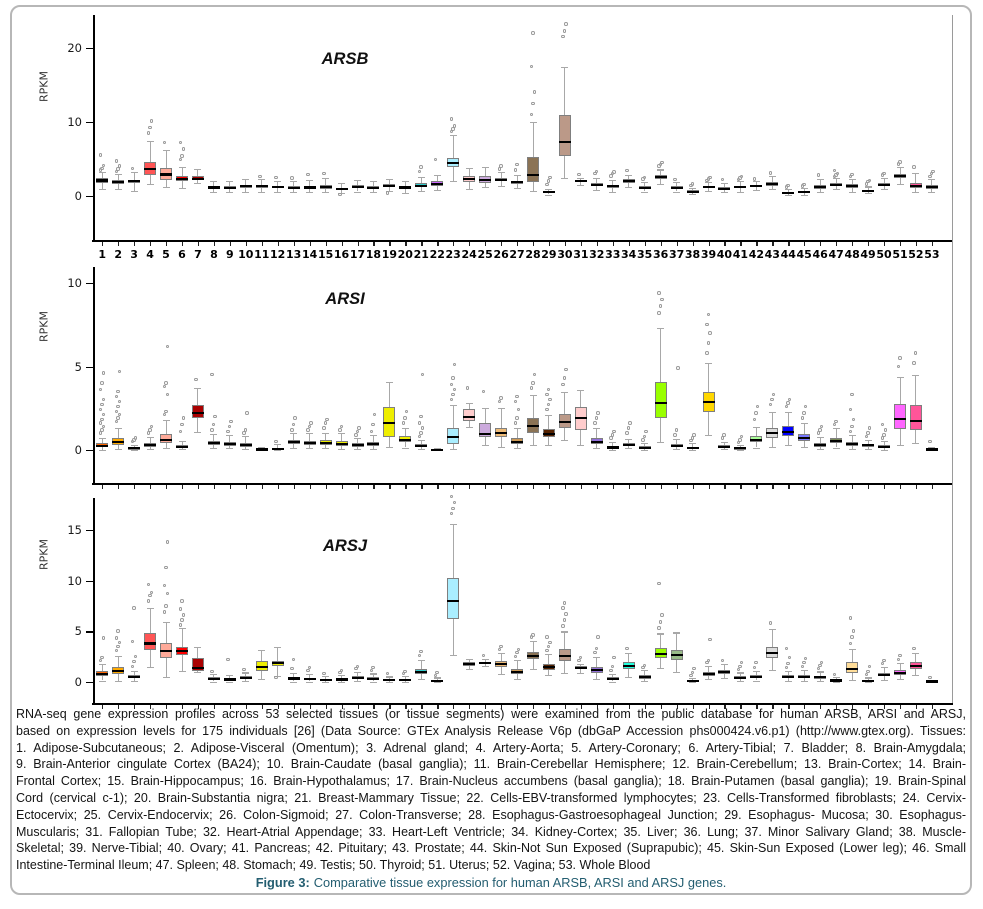  I want to click on x-tick-label: 38, so click(692, 254).